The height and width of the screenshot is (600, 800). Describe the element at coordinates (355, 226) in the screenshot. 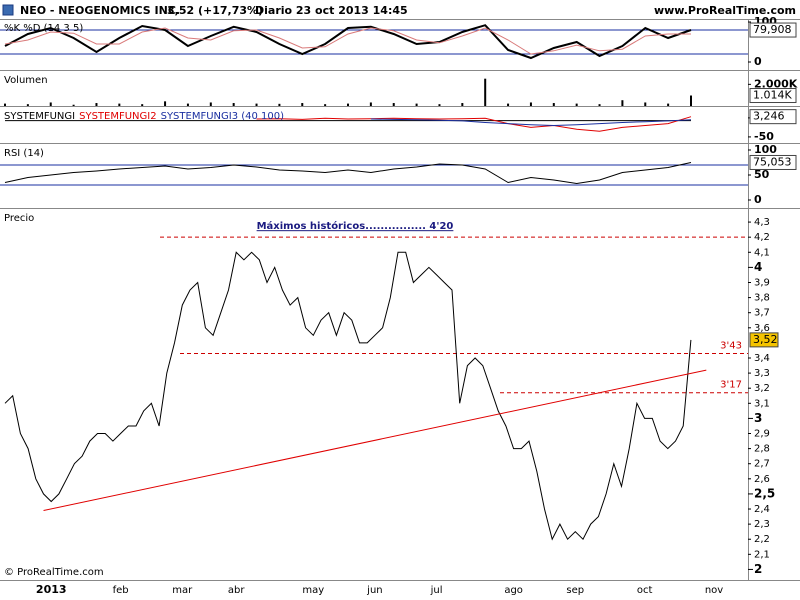

I see `annotation: Máximos históricos................ 4'20` at that location.